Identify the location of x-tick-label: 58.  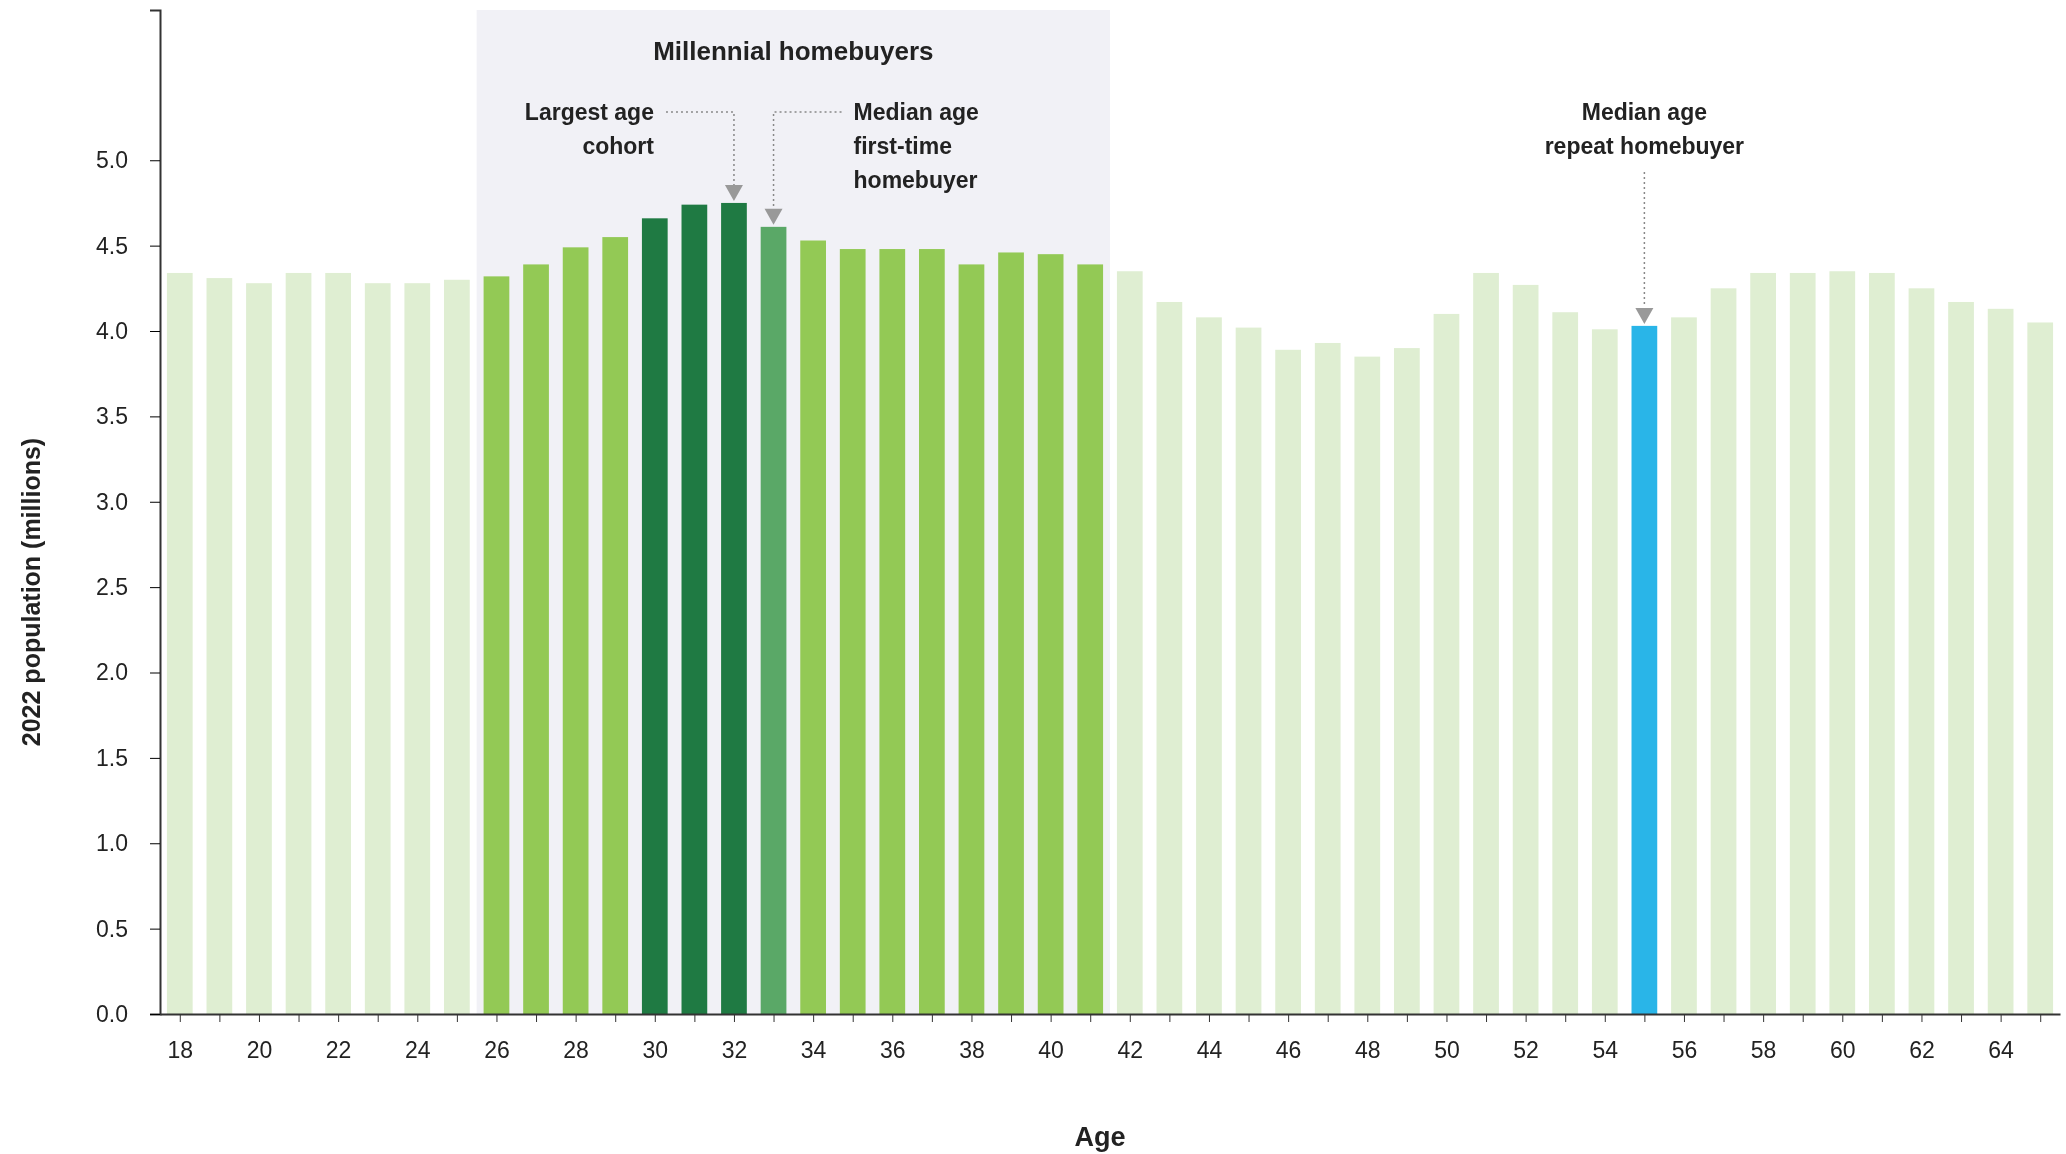
(1763, 1050).